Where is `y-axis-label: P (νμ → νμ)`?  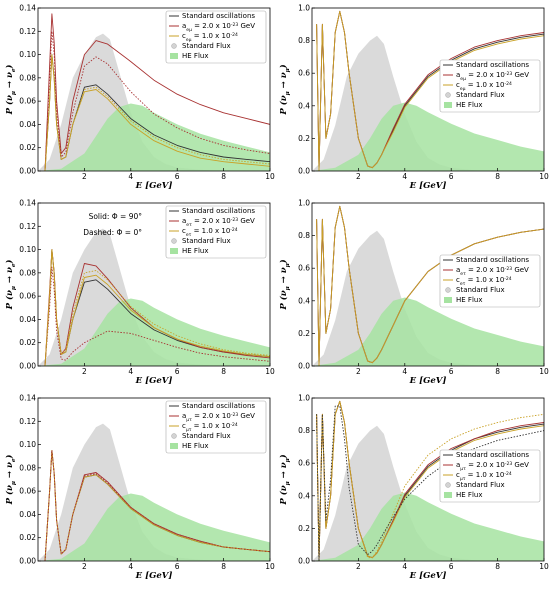 y-axis-label: P (νμ → νμ) is located at coordinates (284, 89).